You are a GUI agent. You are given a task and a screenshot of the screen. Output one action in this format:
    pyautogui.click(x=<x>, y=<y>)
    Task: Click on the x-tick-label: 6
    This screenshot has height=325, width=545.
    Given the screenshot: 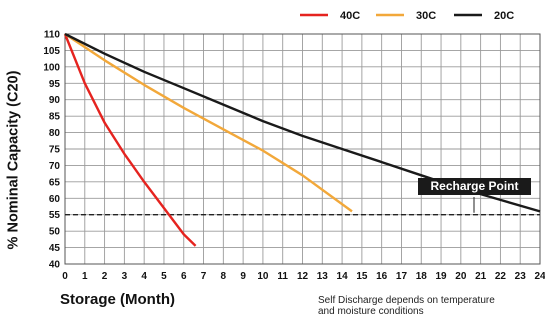 What is the action you would take?
    pyautogui.click(x=184, y=276)
    